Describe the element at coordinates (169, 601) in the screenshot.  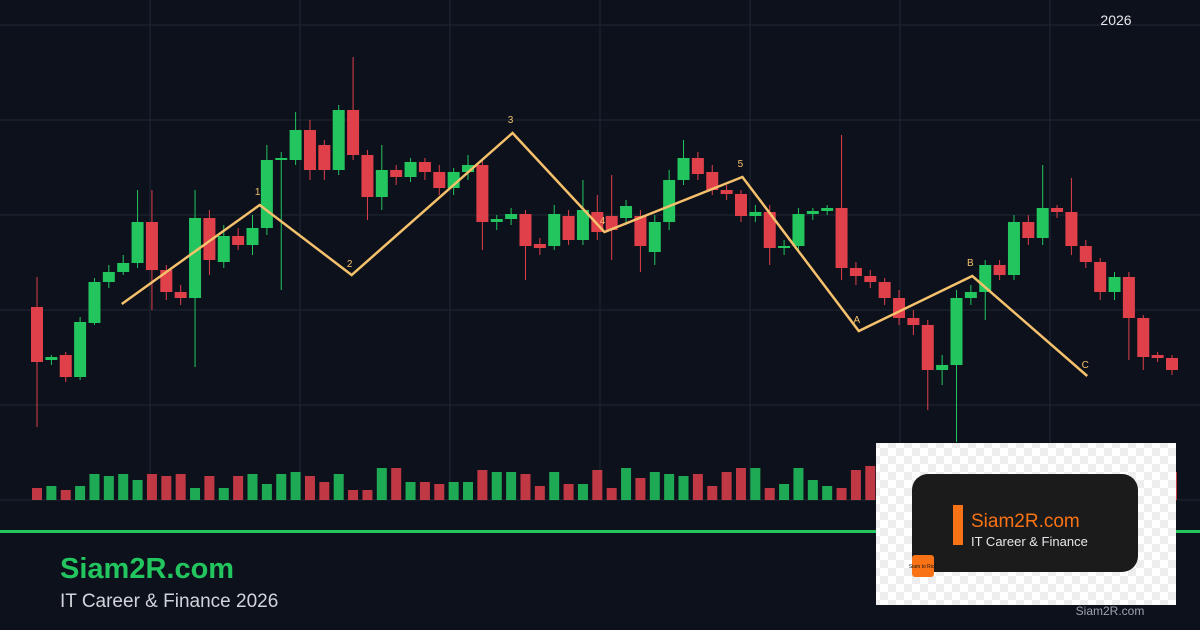
I see `footer-tagline: IT Career & Finance 2026` at that location.